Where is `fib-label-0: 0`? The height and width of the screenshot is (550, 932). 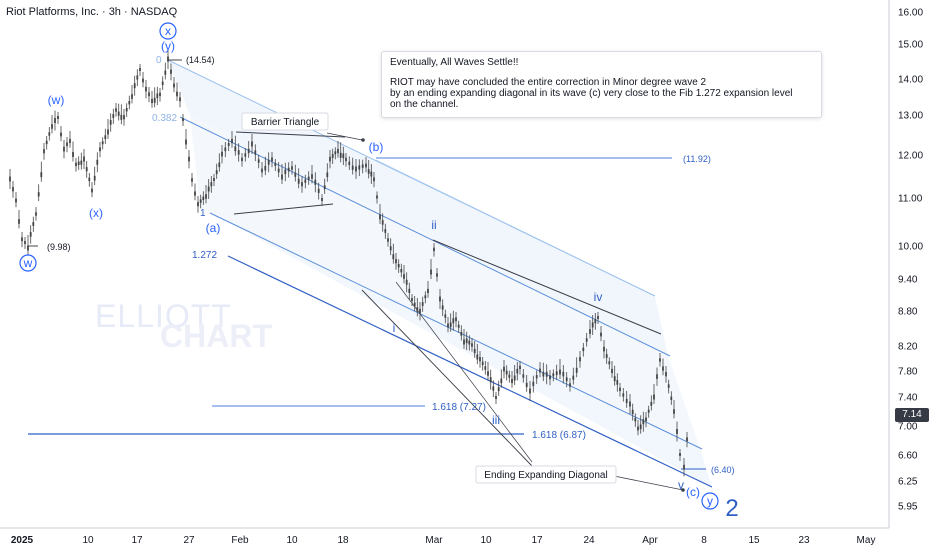 fib-label-0: 0 is located at coordinates (159, 60).